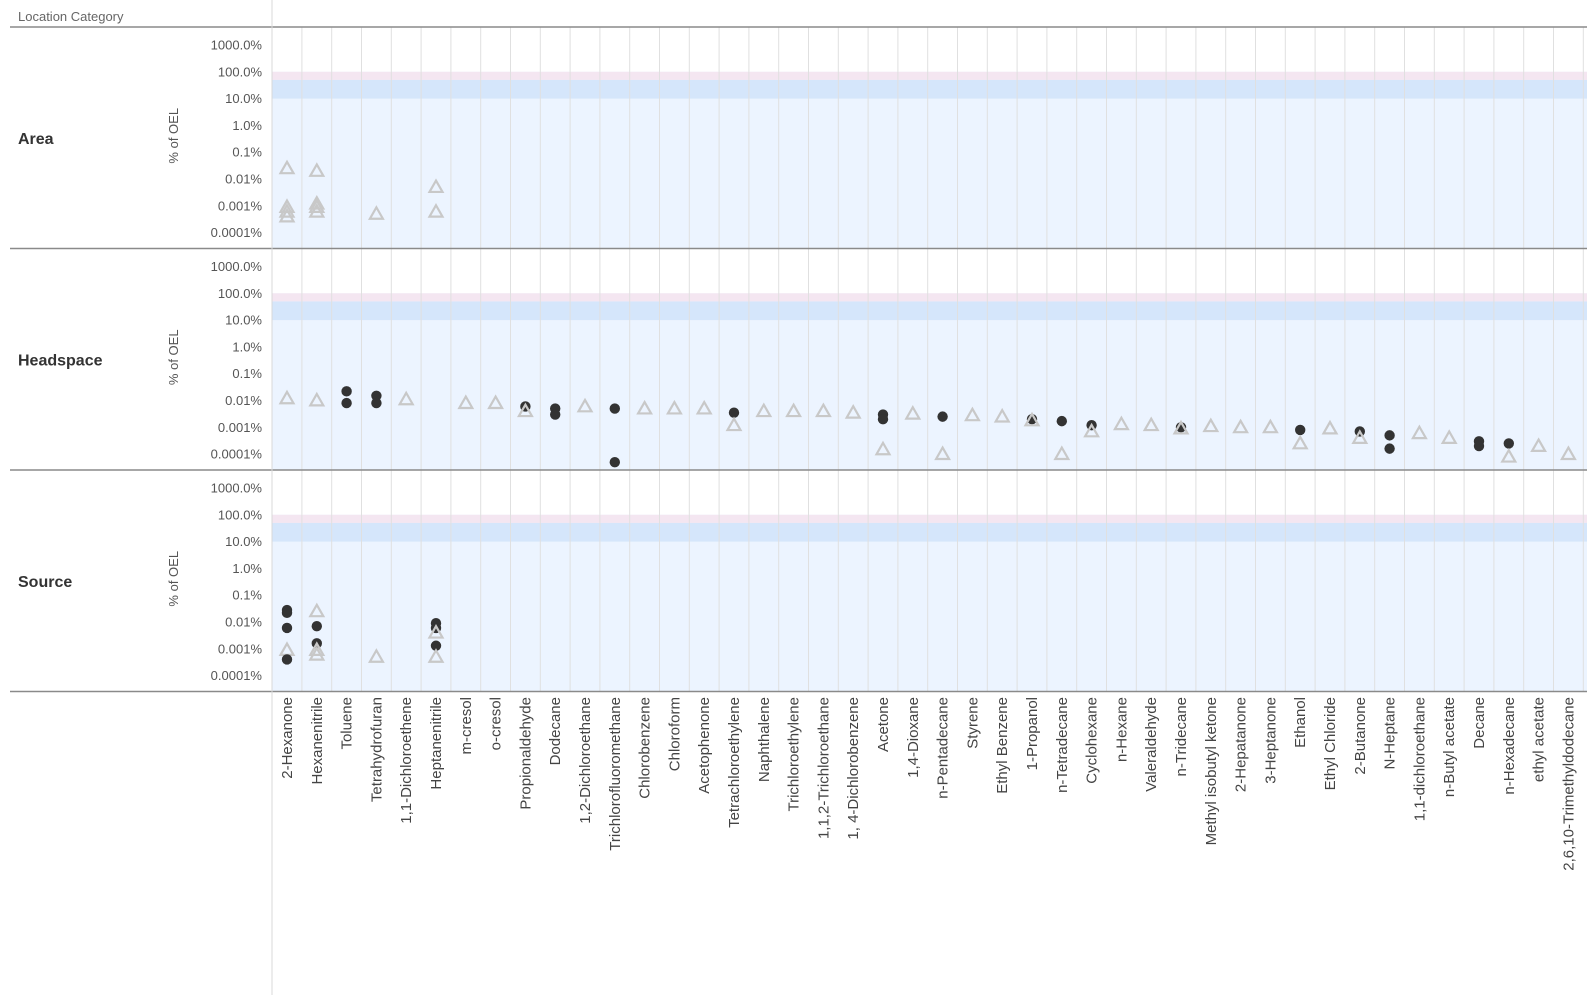  What do you see at coordinates (853, 768) in the screenshot?
I see `category-label: 1, 4-Dichlorobenzene` at bounding box center [853, 768].